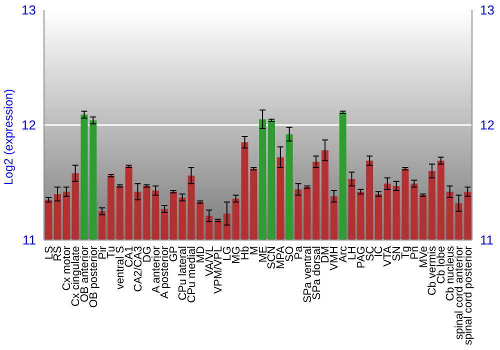 This screenshot has width=500, height=350. I want to click on y-tick-label: 13, so click(29, 10).